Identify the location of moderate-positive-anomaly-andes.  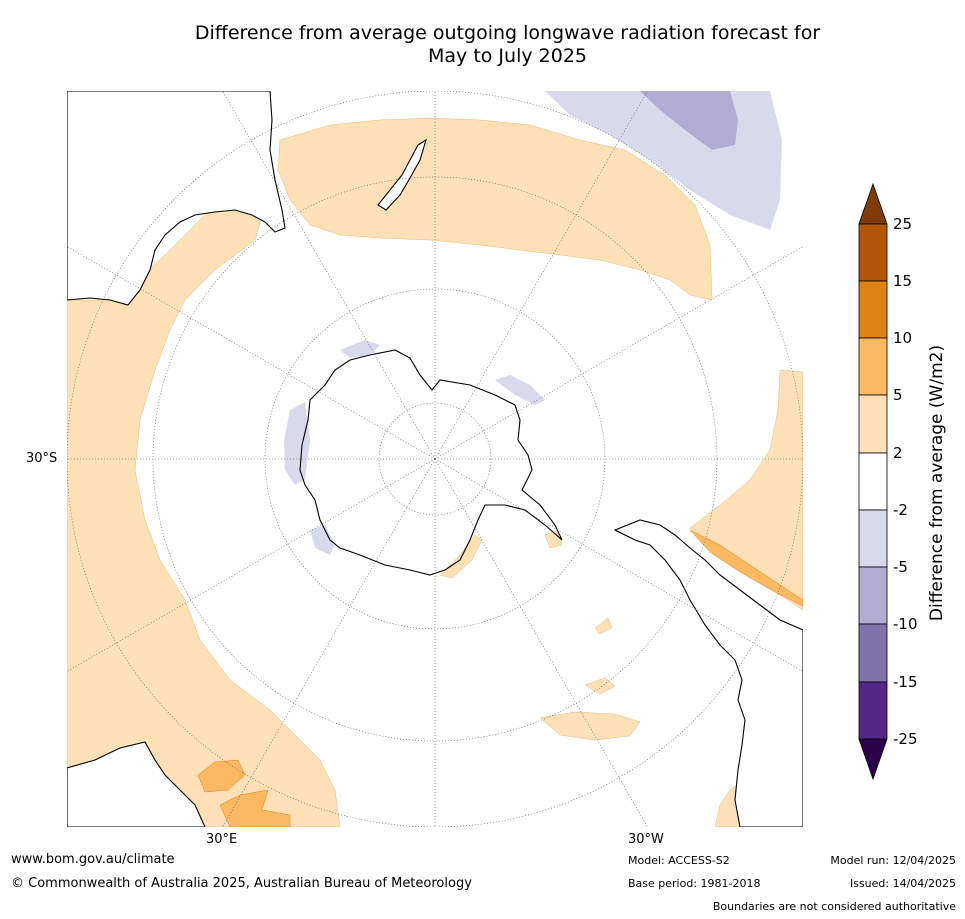
(746, 568).